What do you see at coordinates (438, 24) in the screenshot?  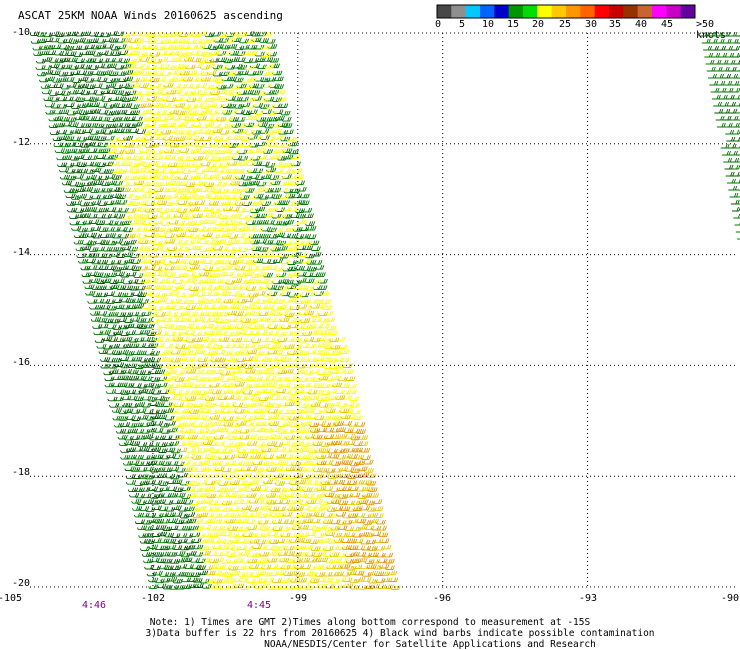 I see `scale-tick-0: 0` at bounding box center [438, 24].